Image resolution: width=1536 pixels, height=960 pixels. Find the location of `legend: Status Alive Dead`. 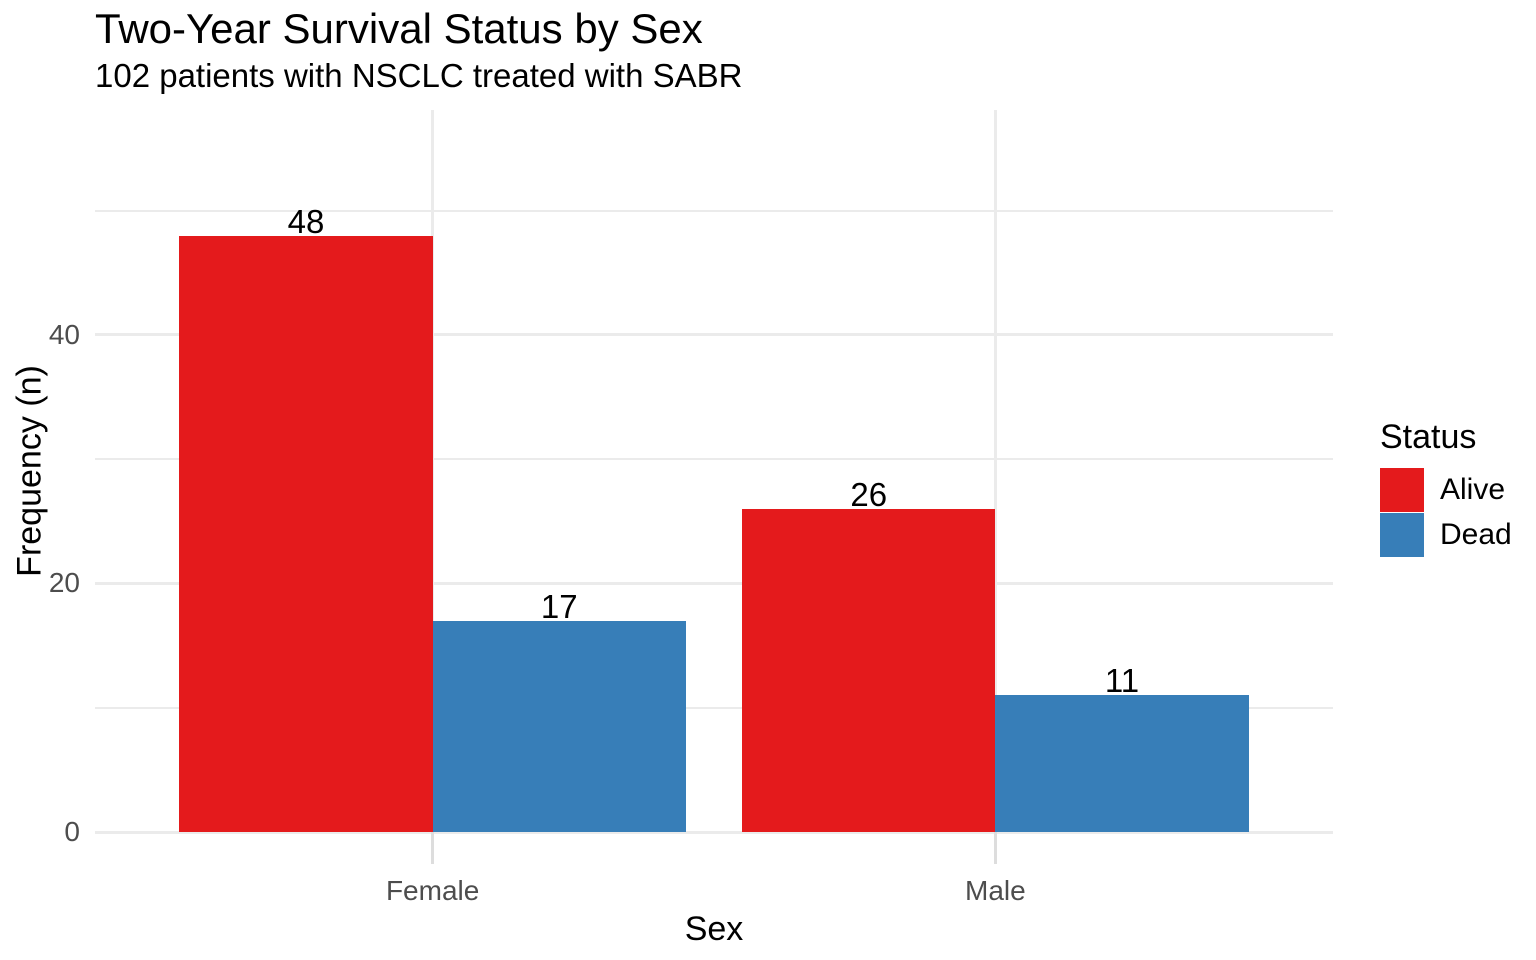

legend: Status Alive Dead is located at coordinates (1446, 486).